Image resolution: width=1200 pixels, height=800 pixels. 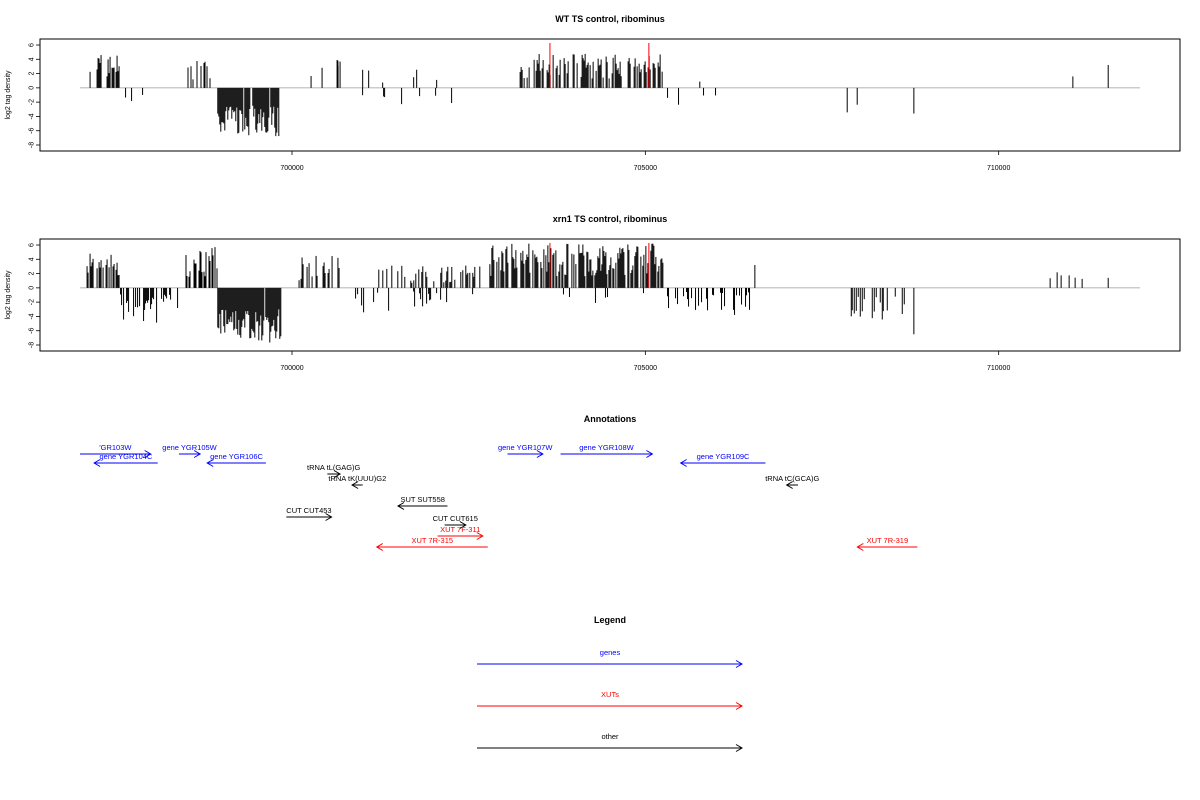 I want to click on annotation-feature: gene YGR108W, so click(x=607, y=450).